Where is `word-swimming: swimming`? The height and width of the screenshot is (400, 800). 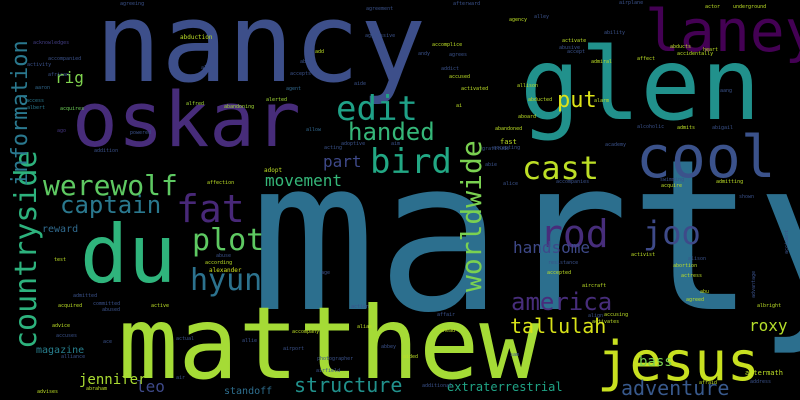 word-swimming: swimming is located at coordinates (672, 180).